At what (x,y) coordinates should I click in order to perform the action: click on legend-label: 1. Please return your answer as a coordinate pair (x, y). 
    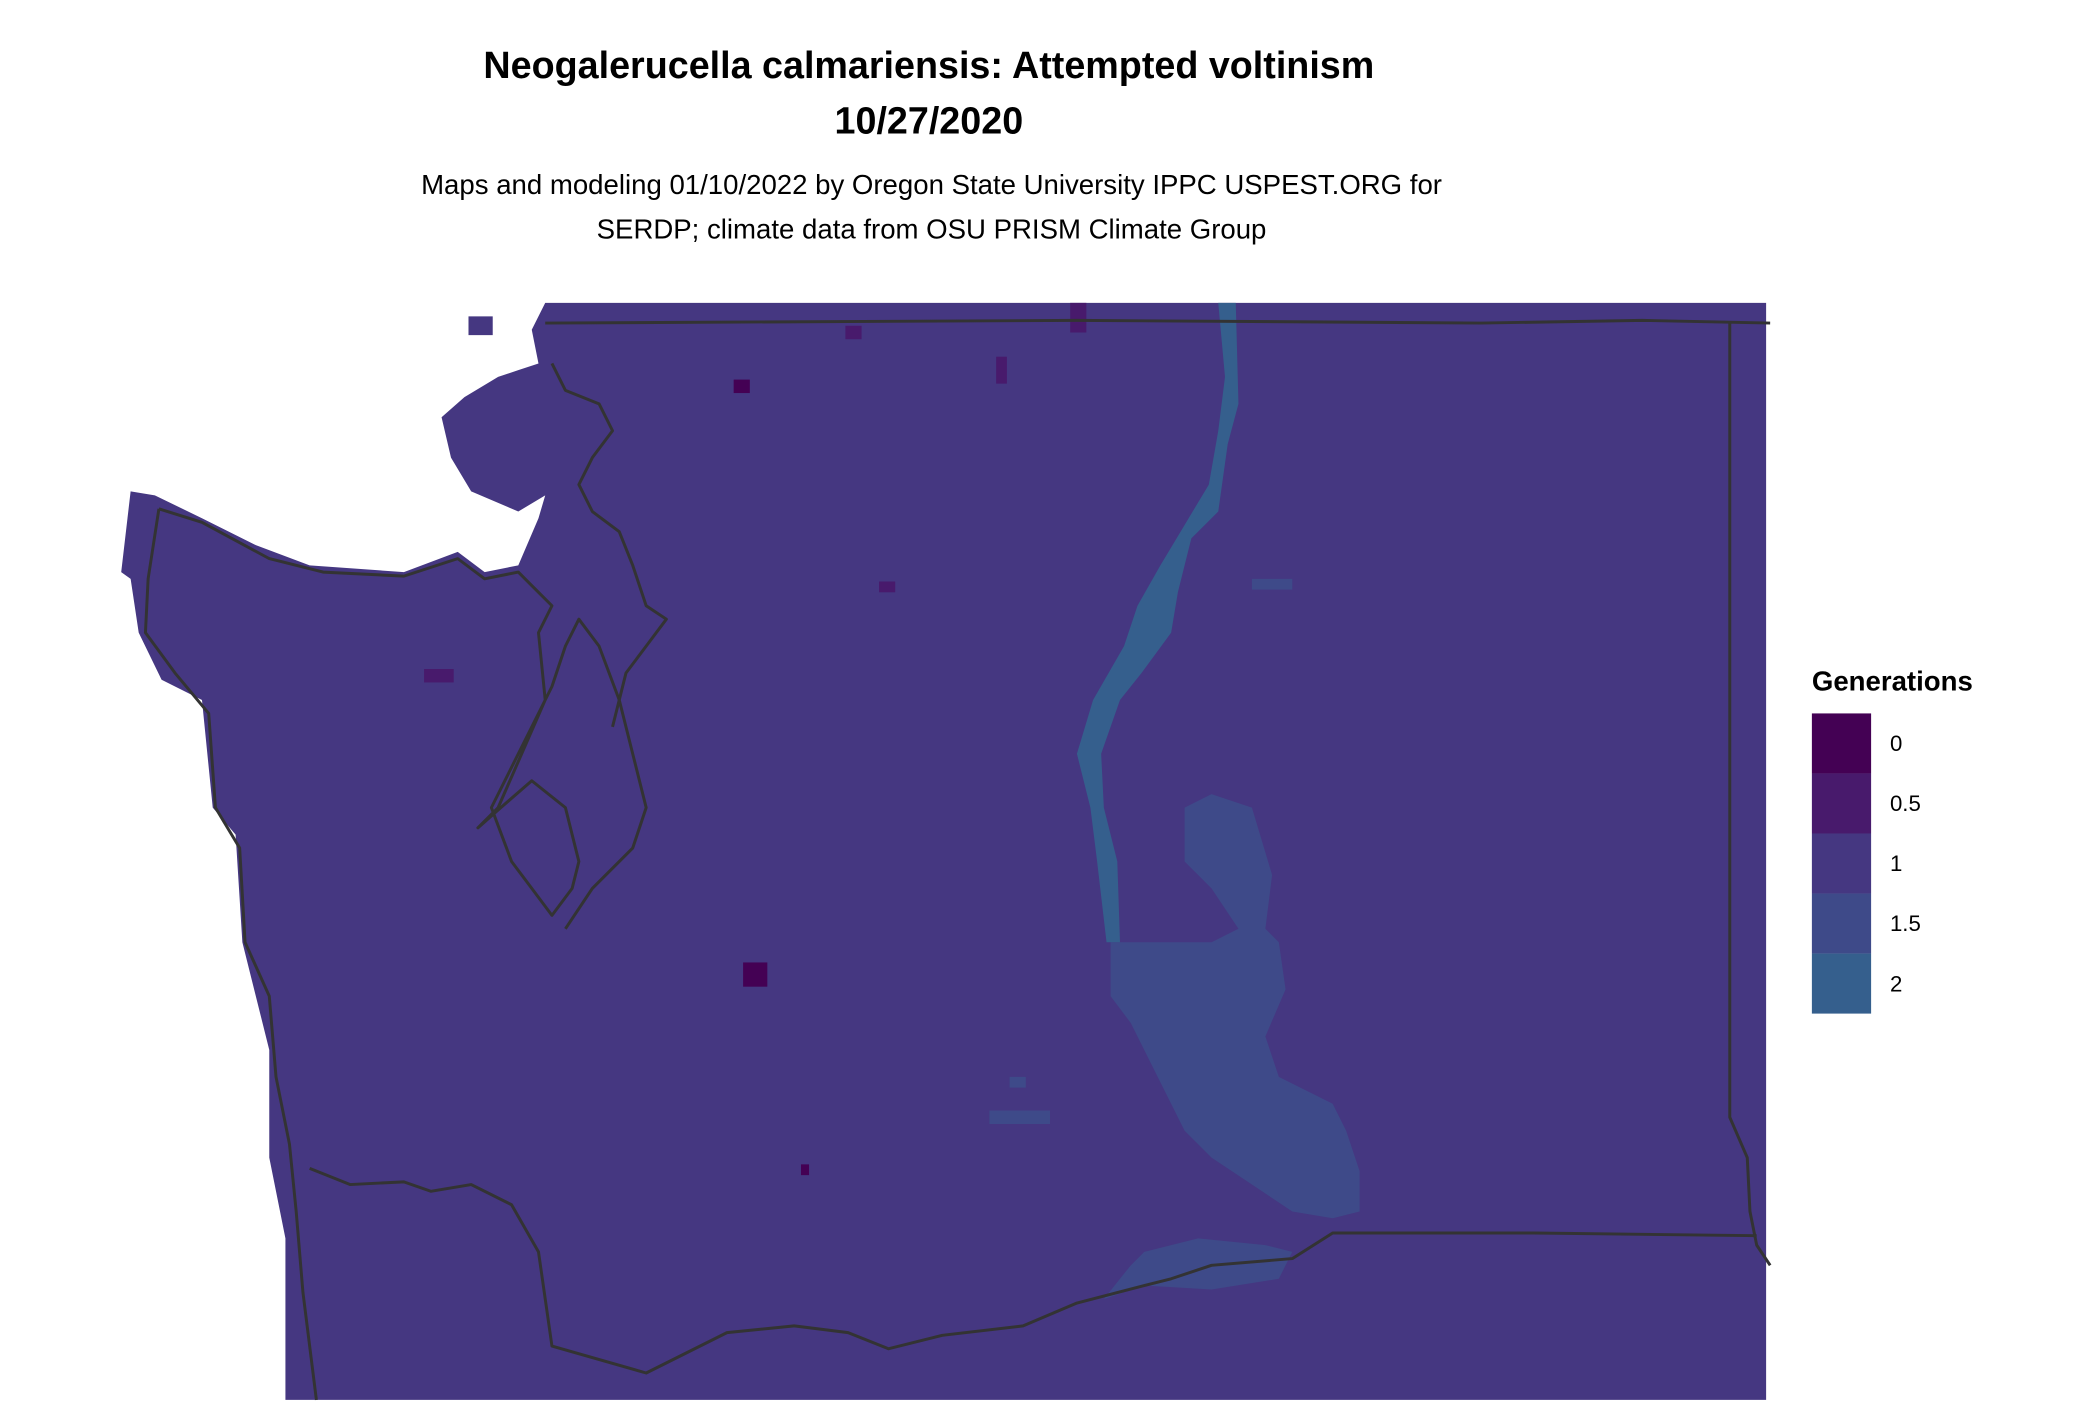
    Looking at the image, I should click on (1896, 863).